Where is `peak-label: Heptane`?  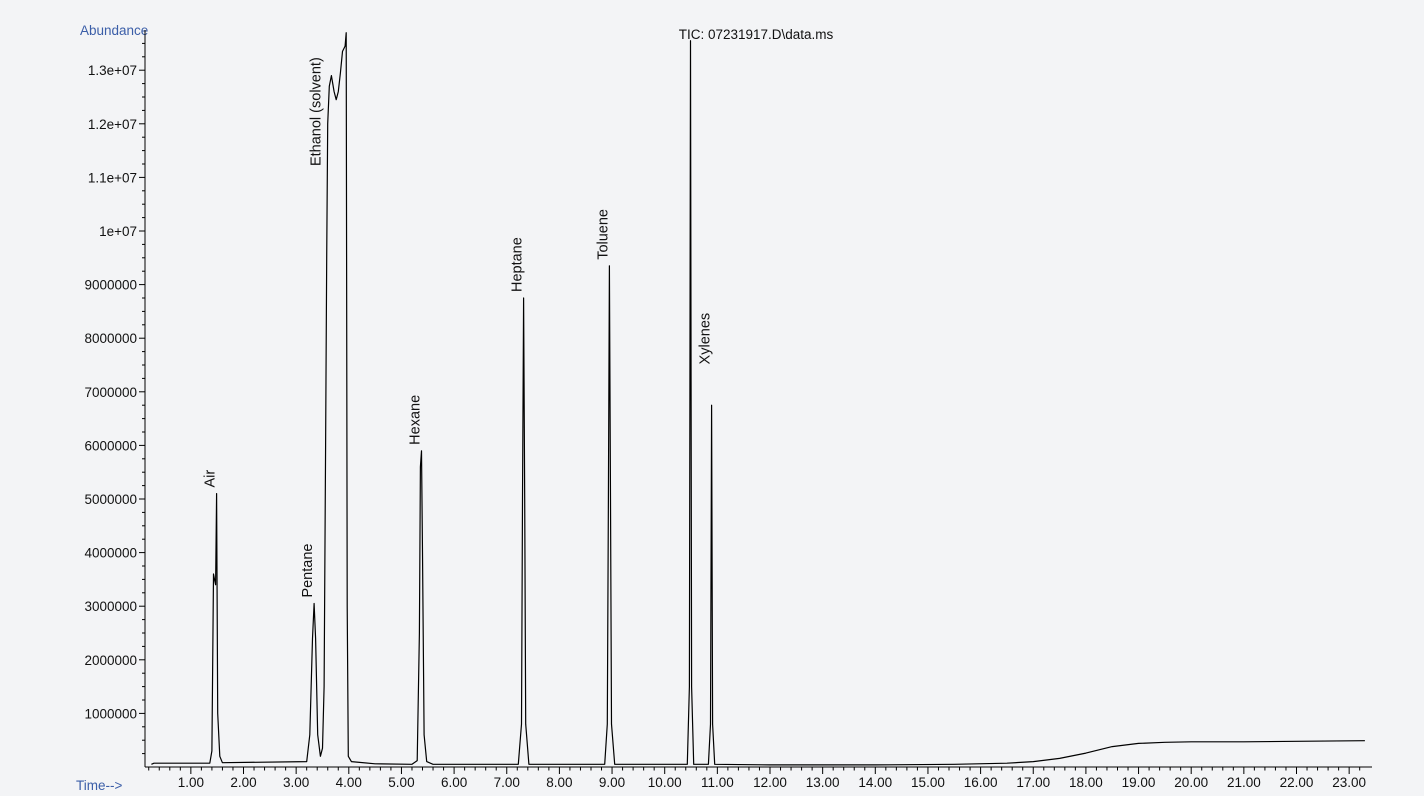 peak-label: Heptane is located at coordinates (518, 264).